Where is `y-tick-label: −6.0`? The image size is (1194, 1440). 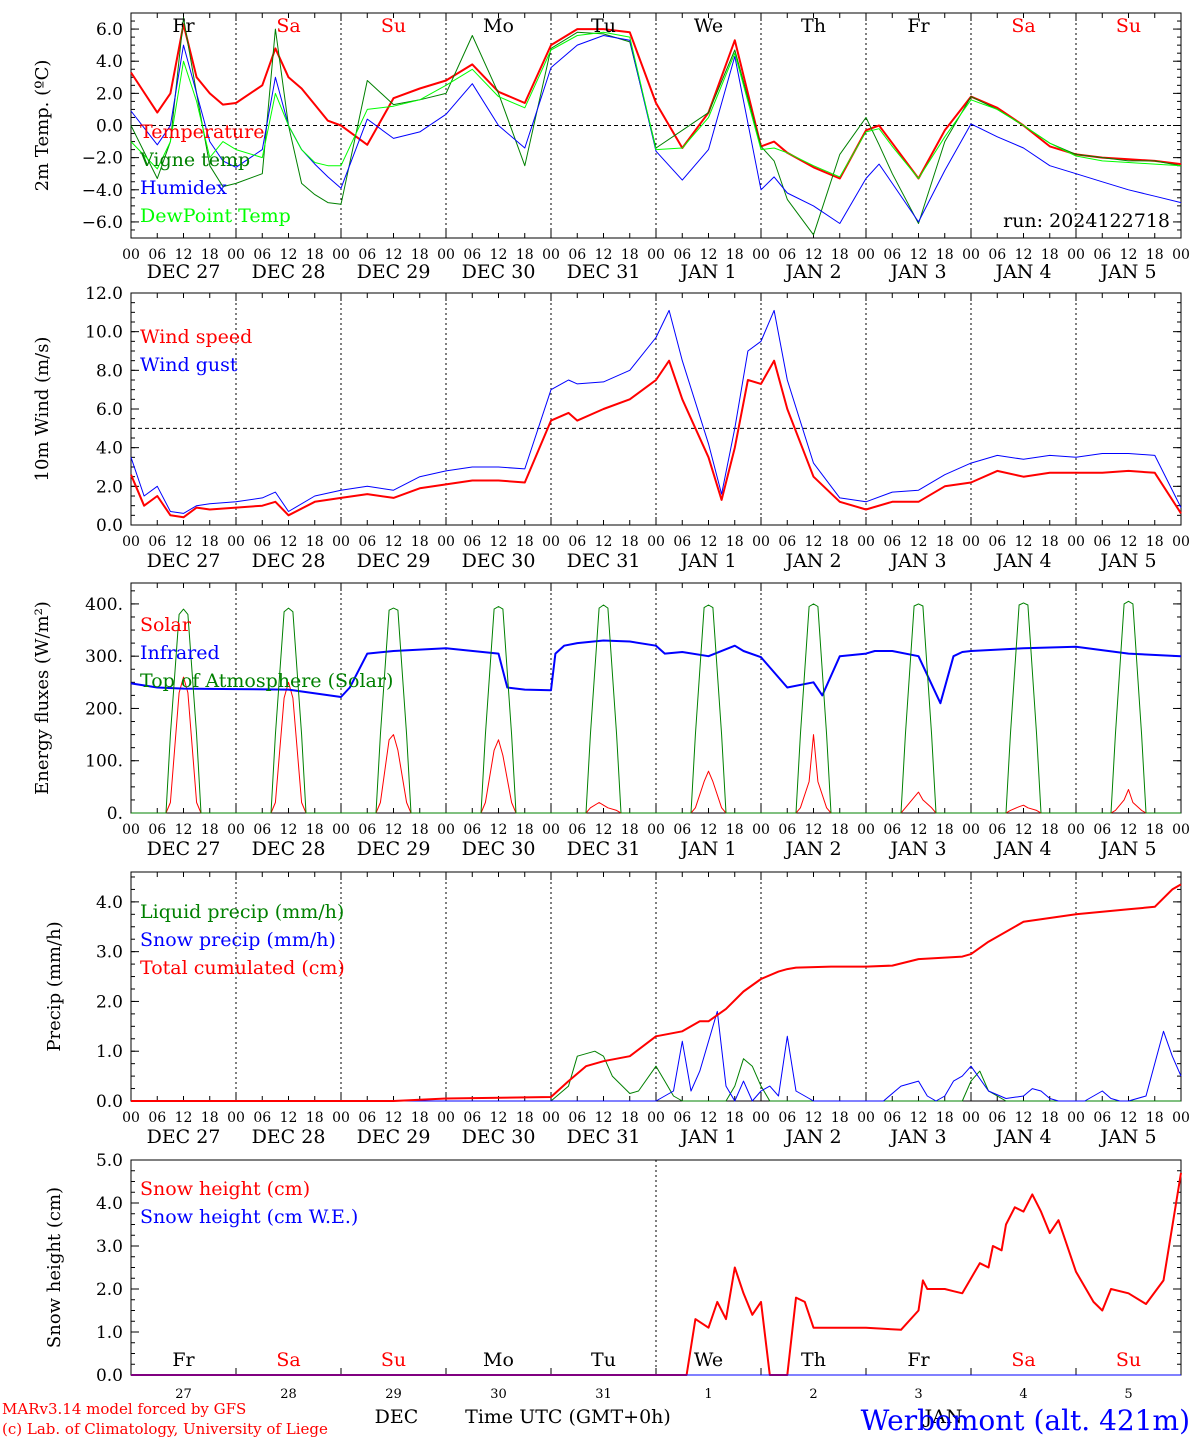
y-tick-label: −6.0 is located at coordinates (102, 223).